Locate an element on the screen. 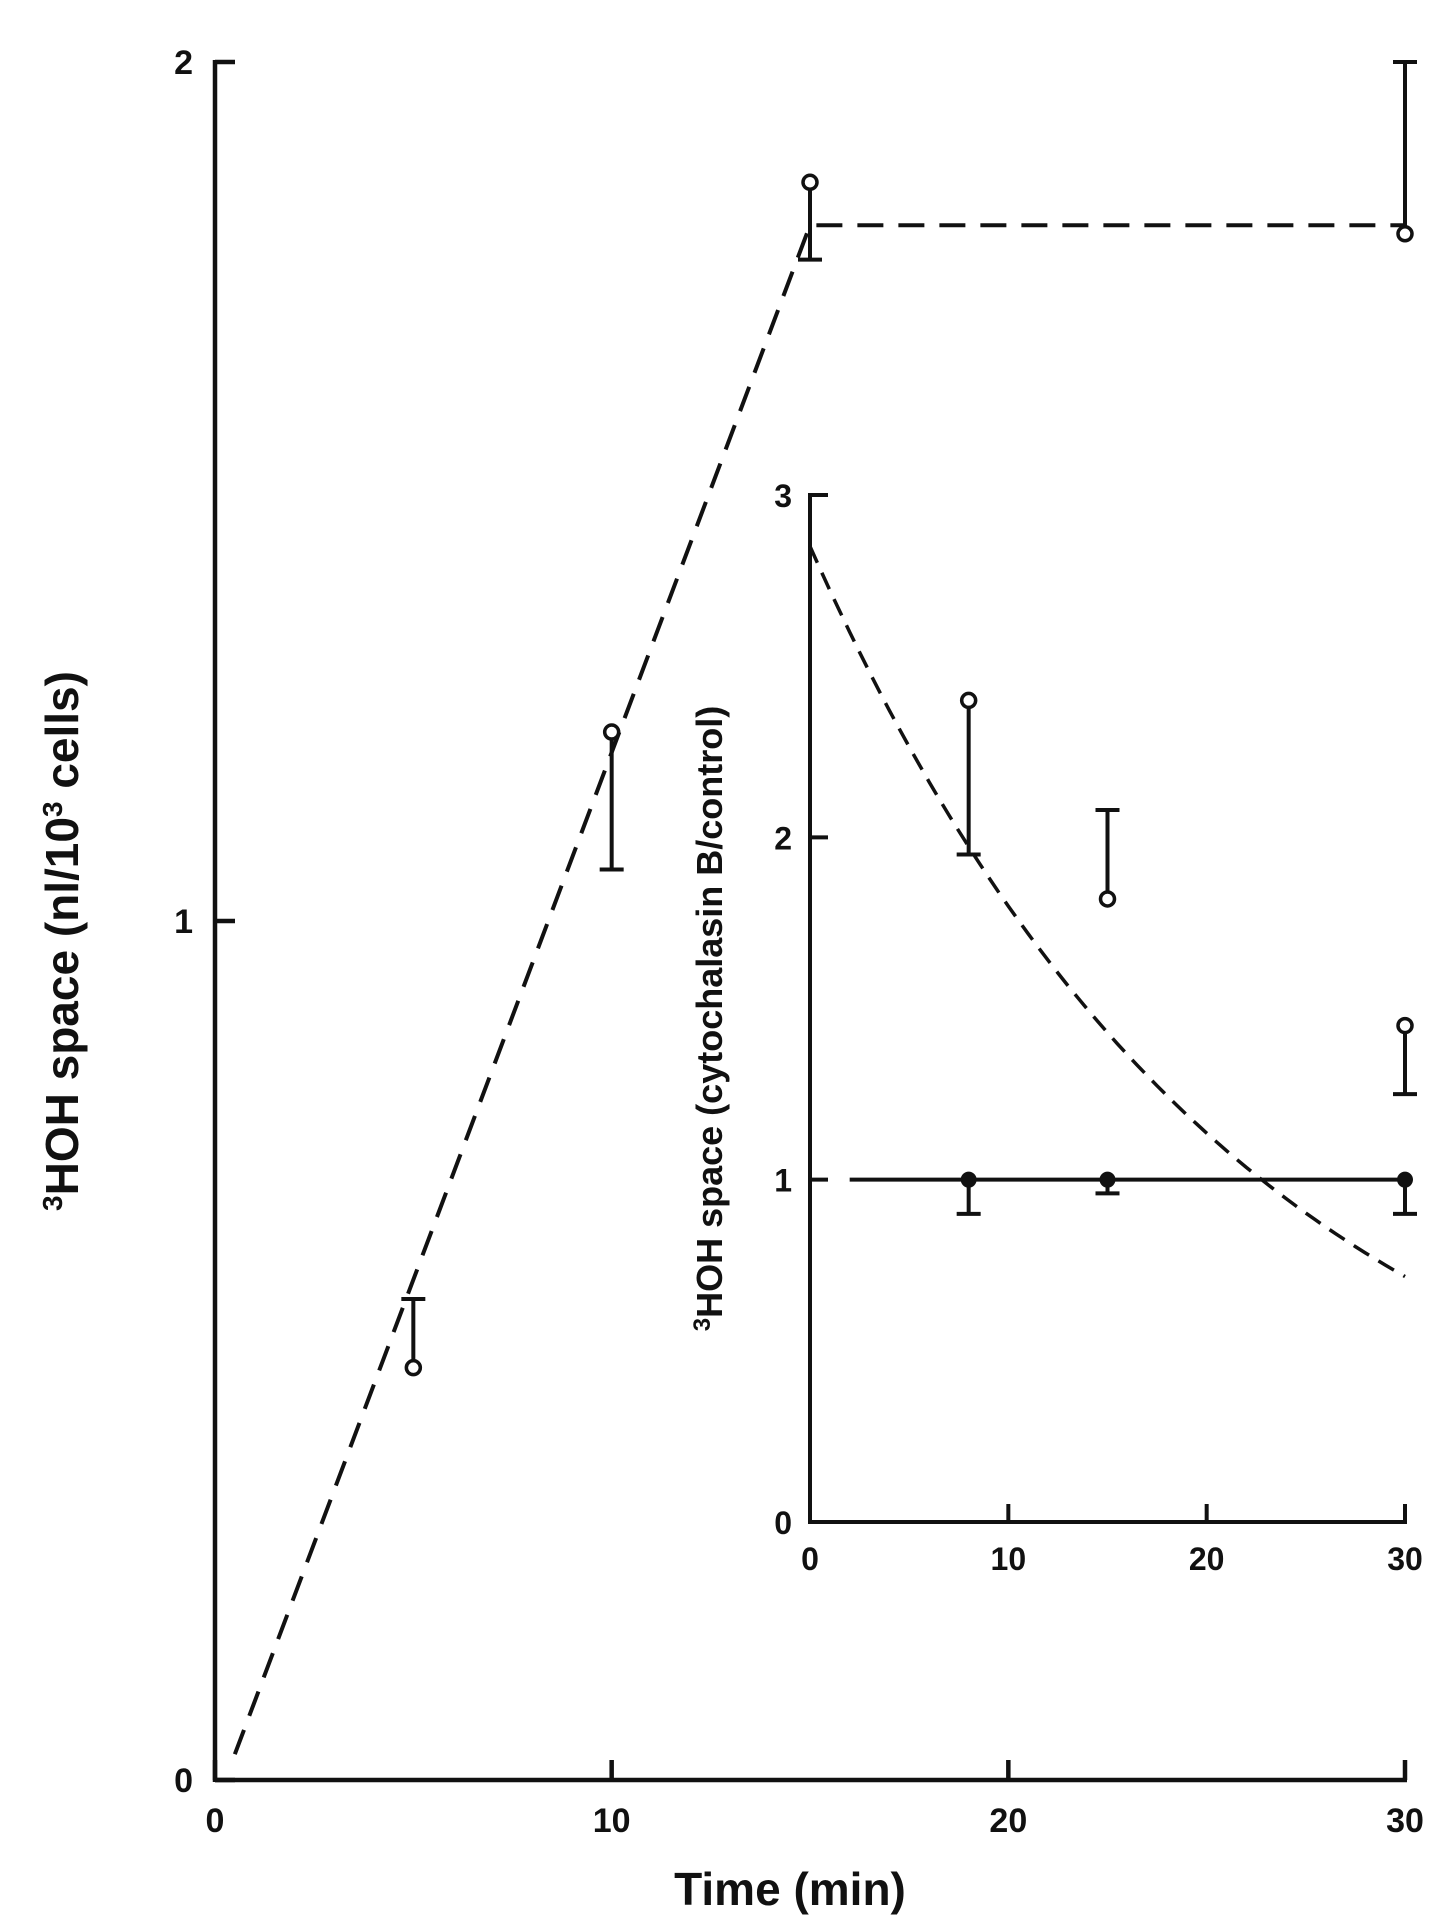 The height and width of the screenshot is (1923, 1441). y-axis-title: 3HOH space (nl/103 cells) is located at coordinates (62, 941).